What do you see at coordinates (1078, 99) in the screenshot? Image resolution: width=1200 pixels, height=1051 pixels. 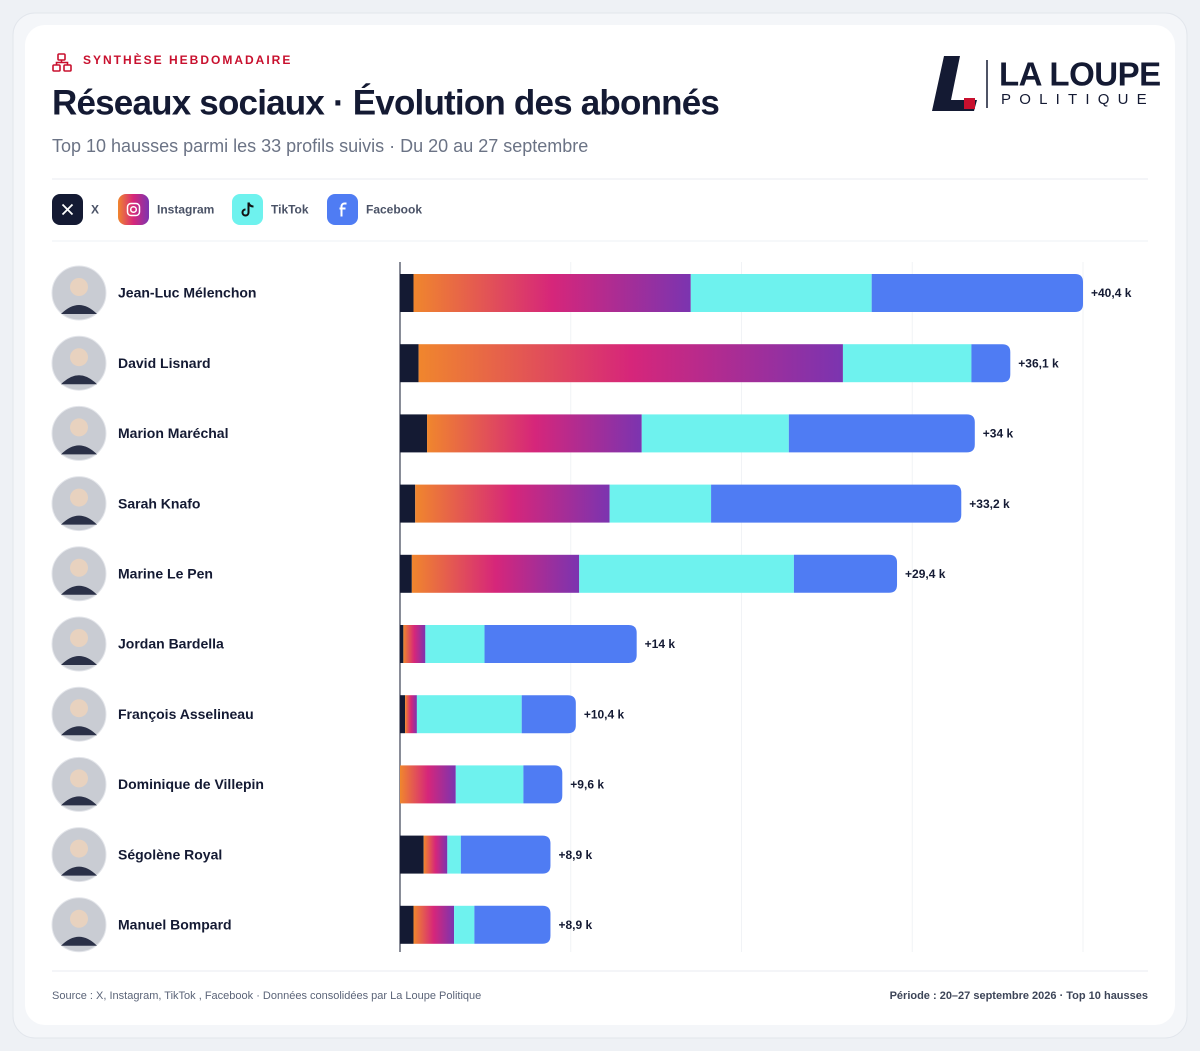 I see `logo-line2: POLITIQUE` at bounding box center [1078, 99].